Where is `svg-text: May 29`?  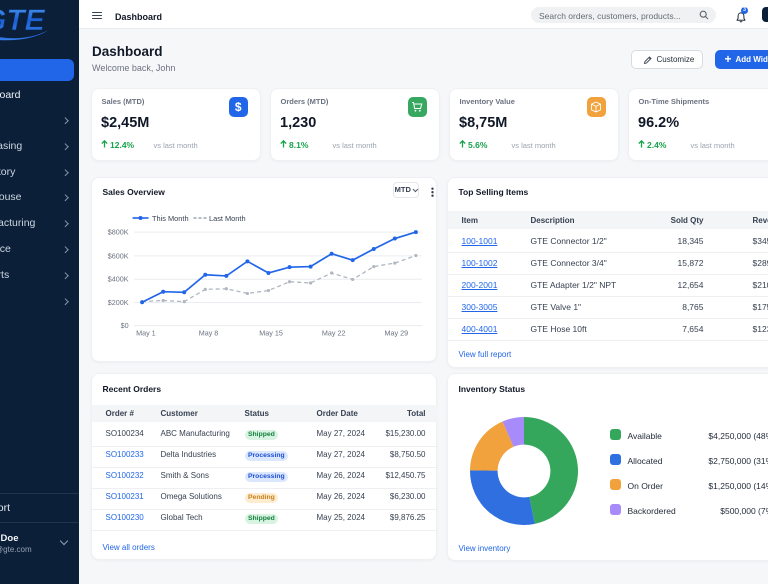 svg-text: May 29 is located at coordinates (396, 333).